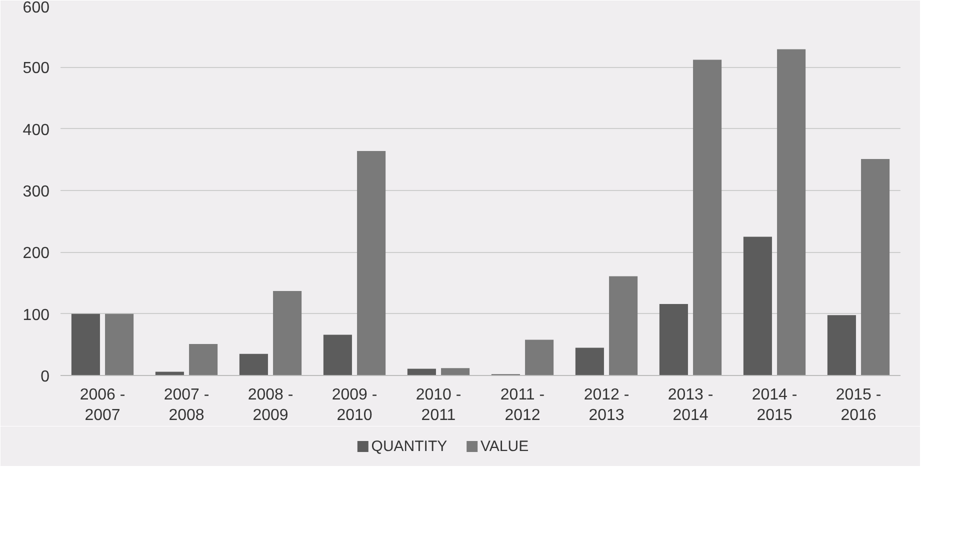 Image resolution: width=956 pixels, height=543 pixels. What do you see at coordinates (691, 405) in the screenshot?
I see `x-tick-label: 2013 - 2014` at bounding box center [691, 405].